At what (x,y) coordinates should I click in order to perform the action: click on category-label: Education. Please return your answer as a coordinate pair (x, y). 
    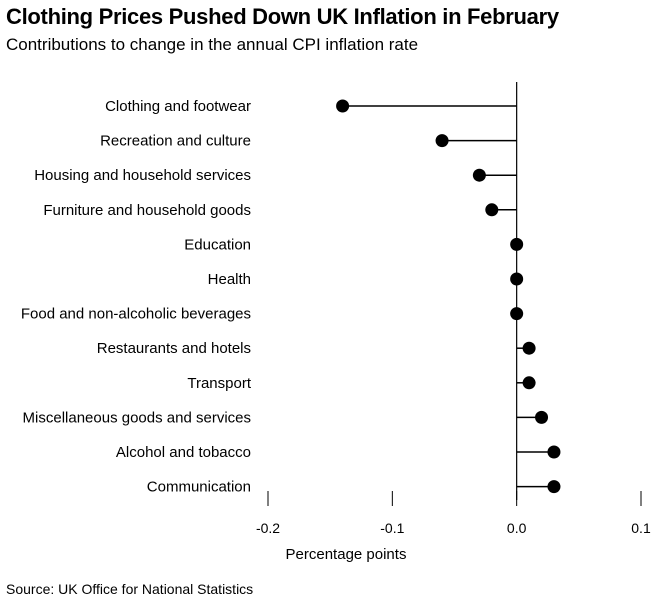
    Looking at the image, I should click on (217, 244).